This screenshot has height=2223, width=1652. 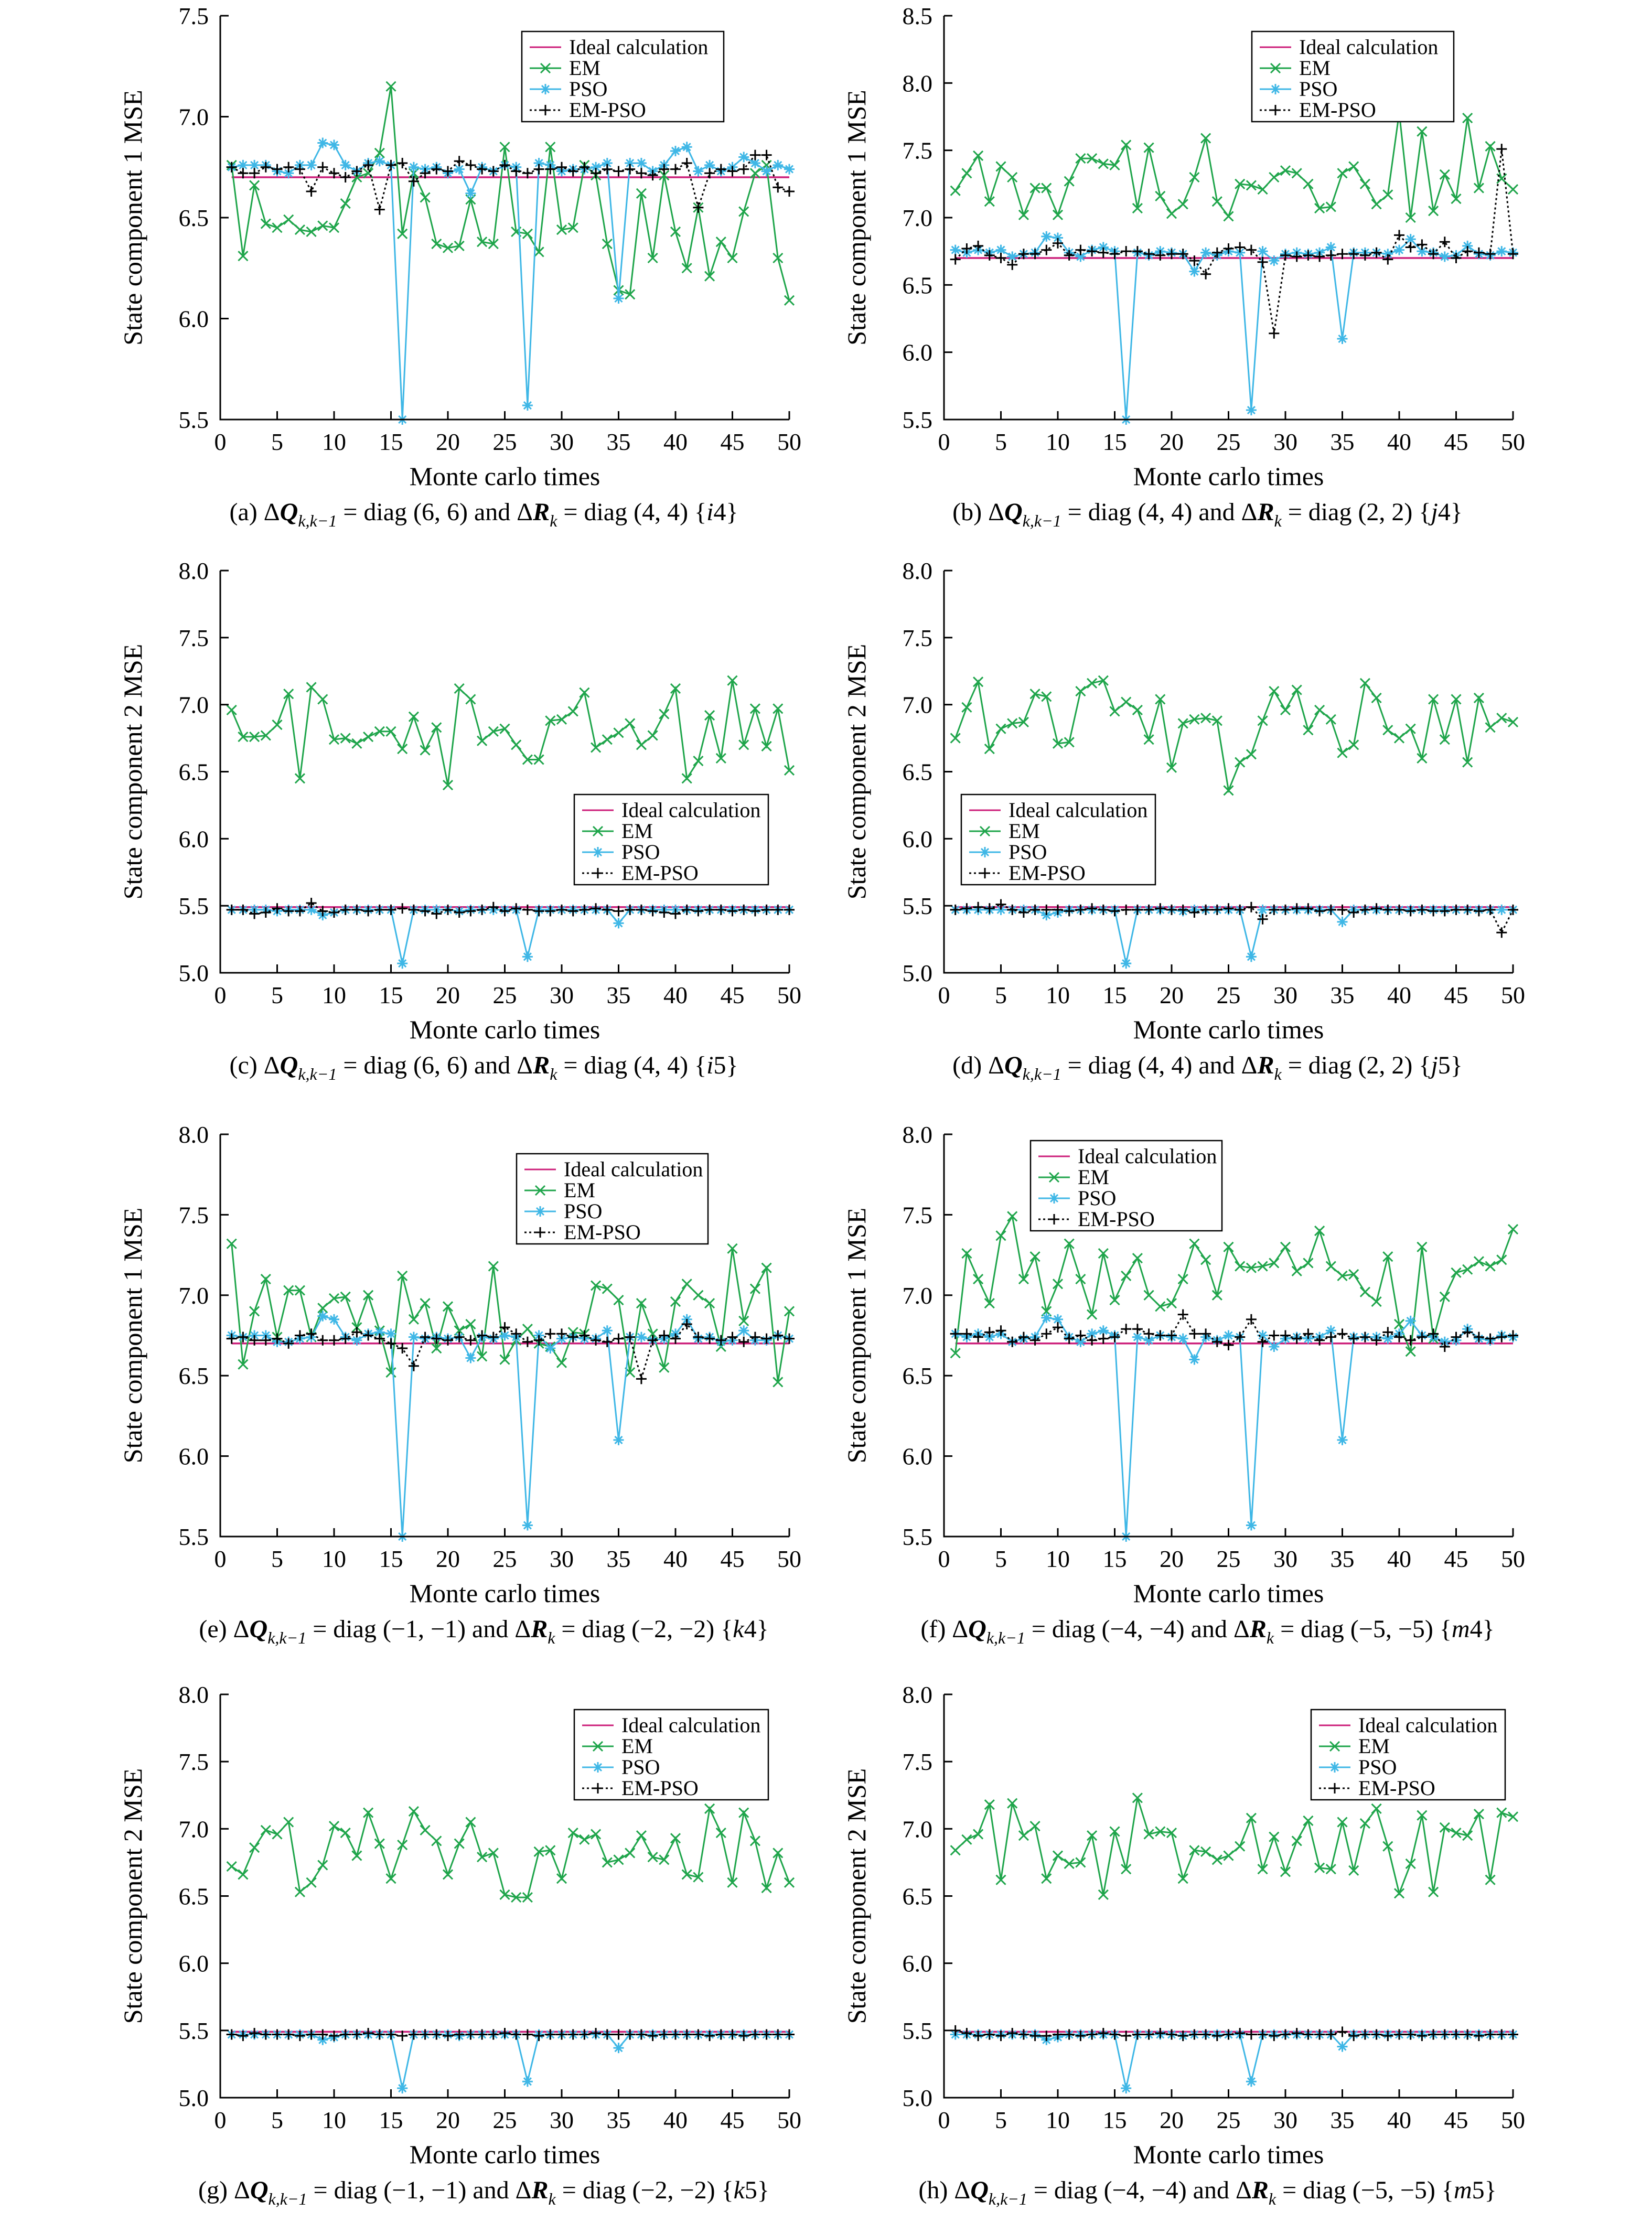 What do you see at coordinates (676, 441) in the screenshot?
I see `x-tick-label: 40` at bounding box center [676, 441].